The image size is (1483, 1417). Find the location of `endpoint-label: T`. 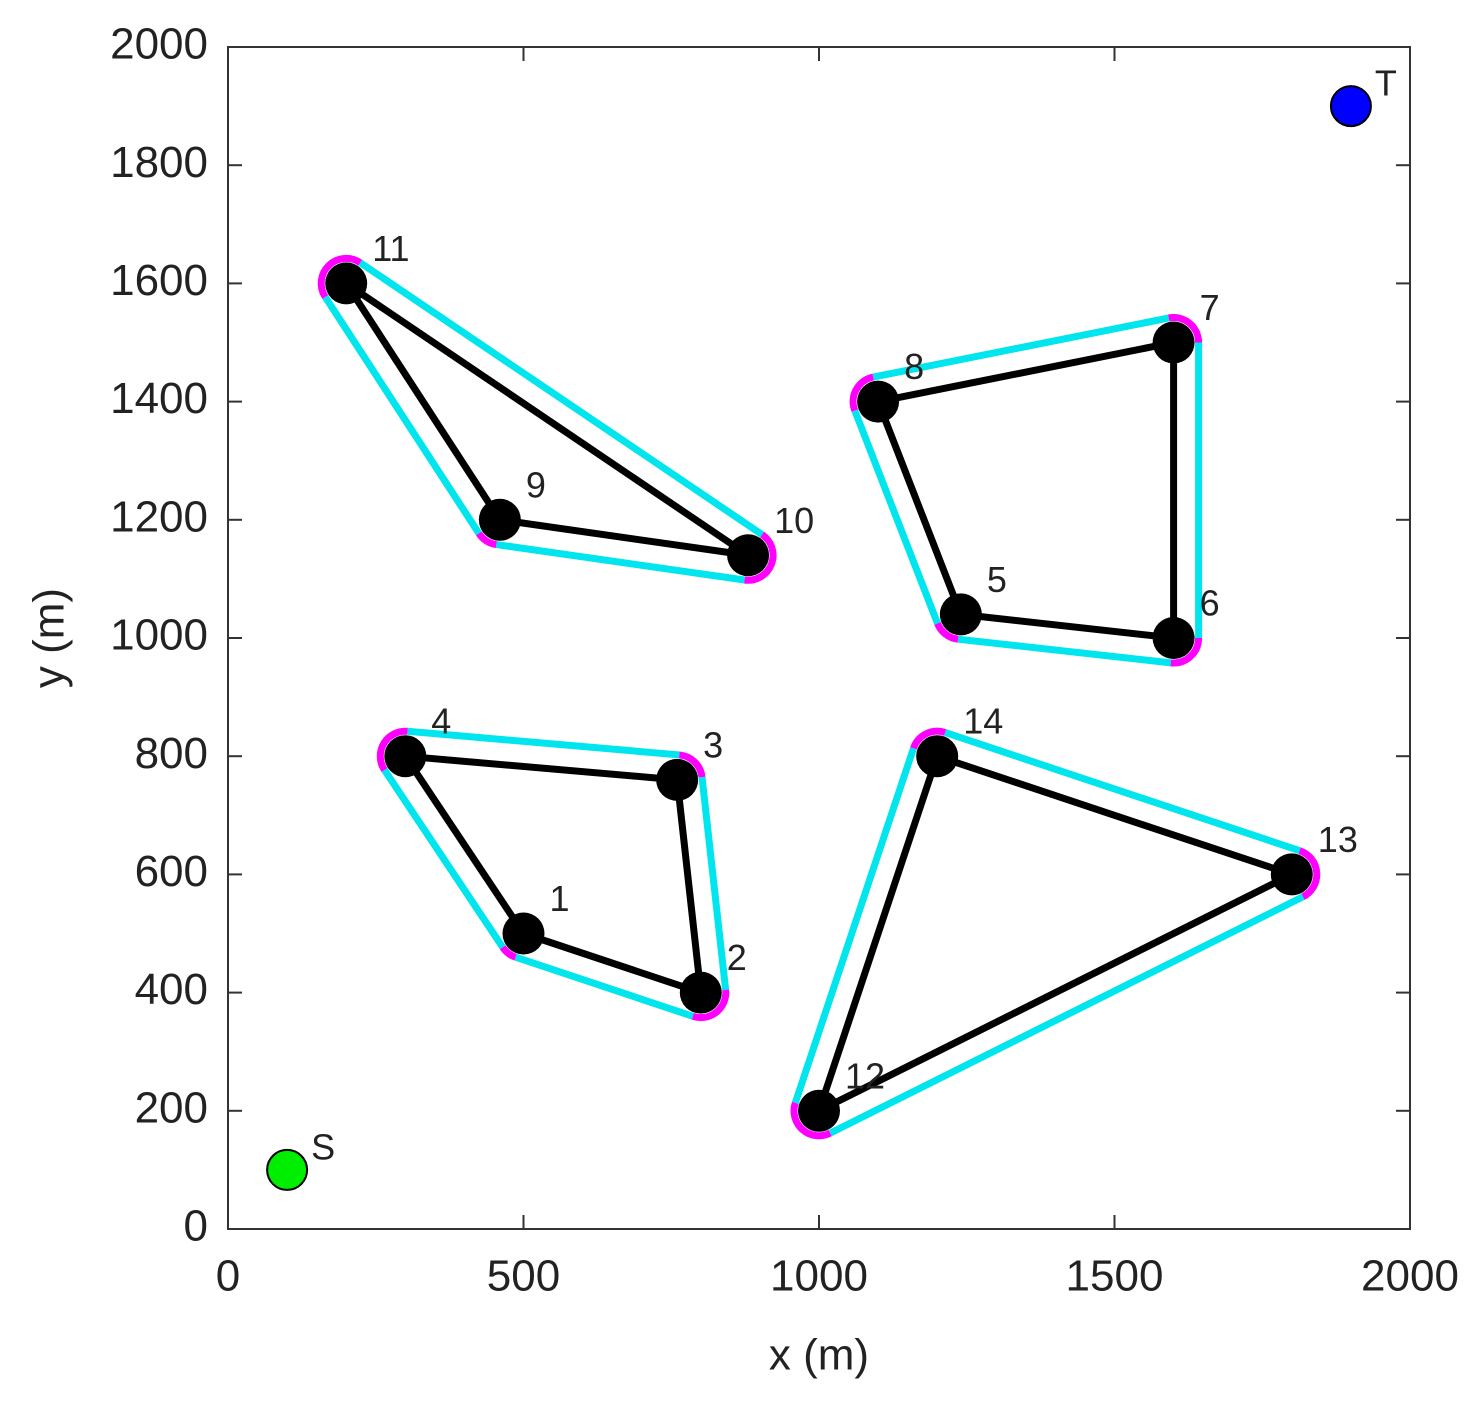

endpoint-label: T is located at coordinates (1386, 83).